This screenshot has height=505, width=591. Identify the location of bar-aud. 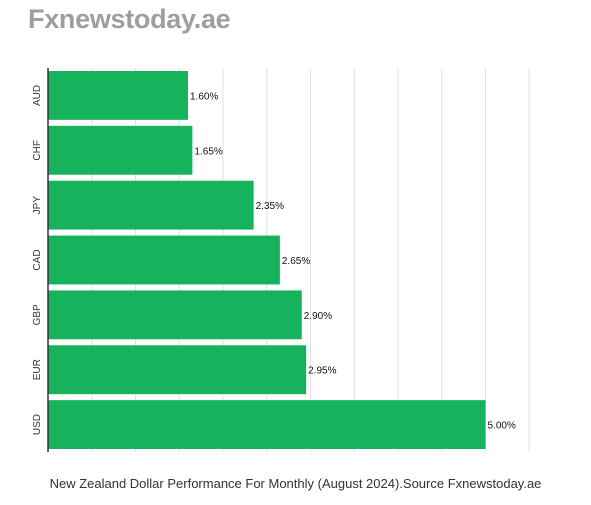
(118, 95).